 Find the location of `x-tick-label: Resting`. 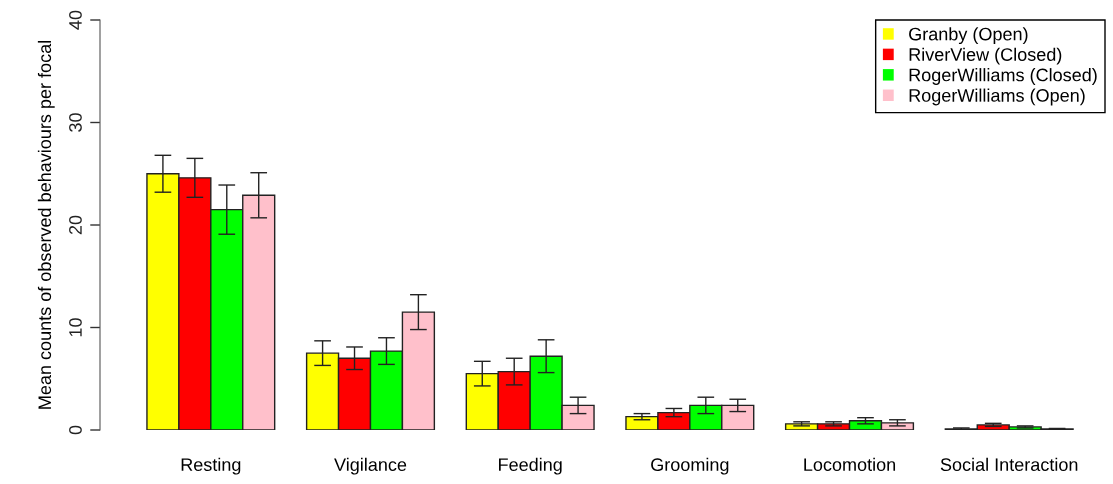

x-tick-label: Resting is located at coordinates (211, 466).